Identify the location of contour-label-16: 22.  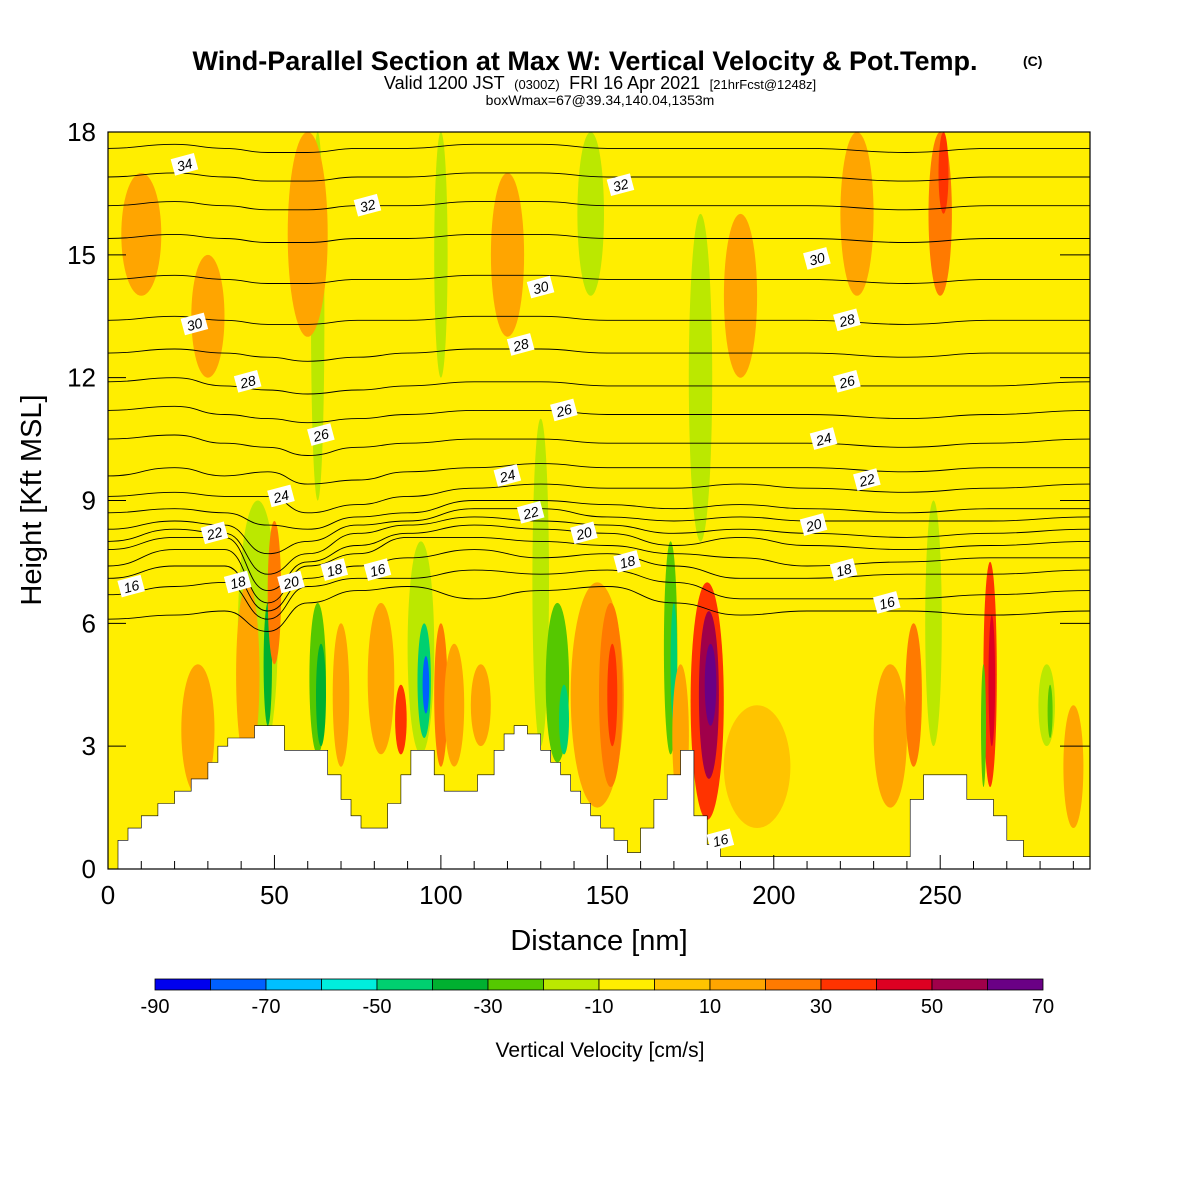
(867, 479).